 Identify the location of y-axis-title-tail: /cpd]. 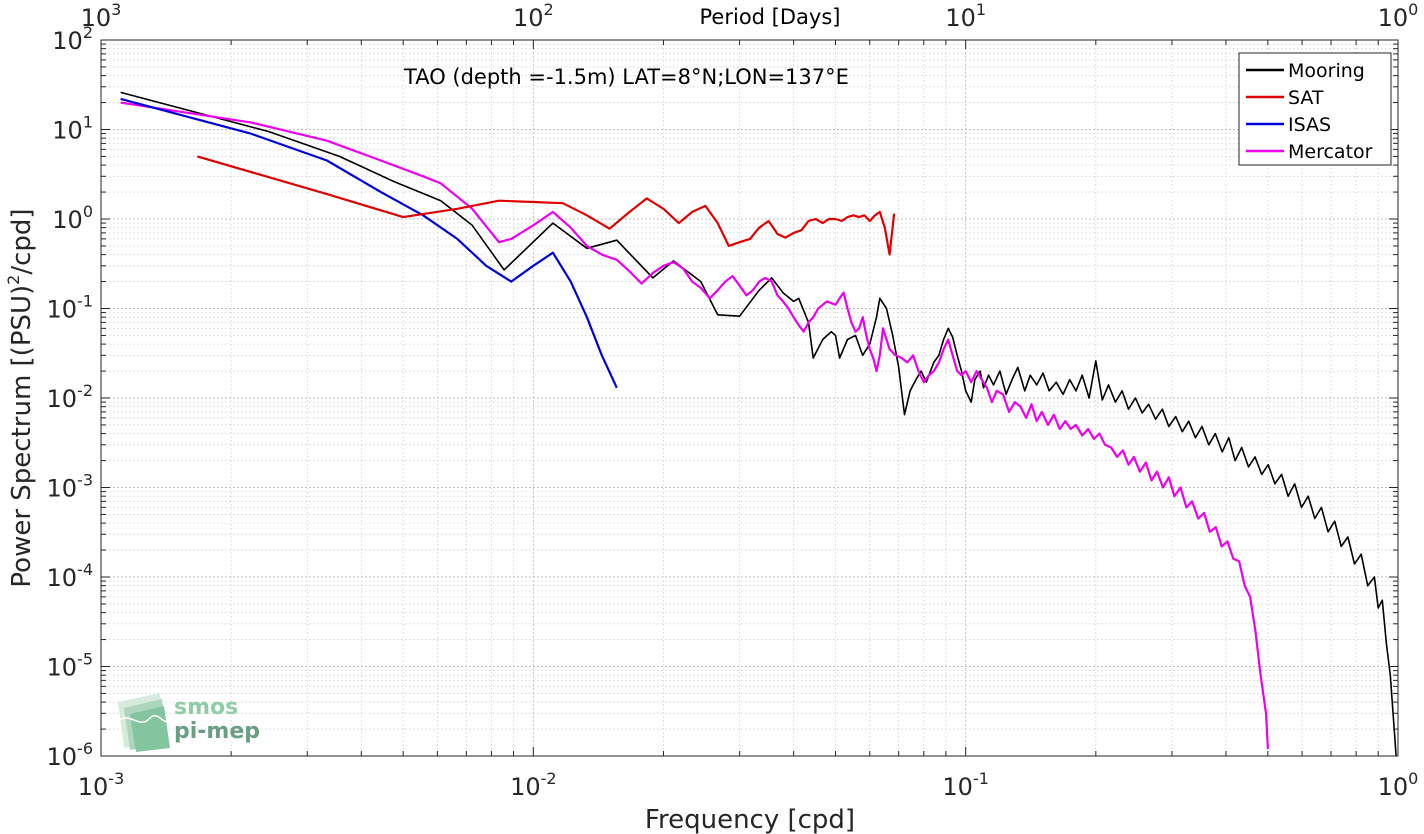
(22, 241).